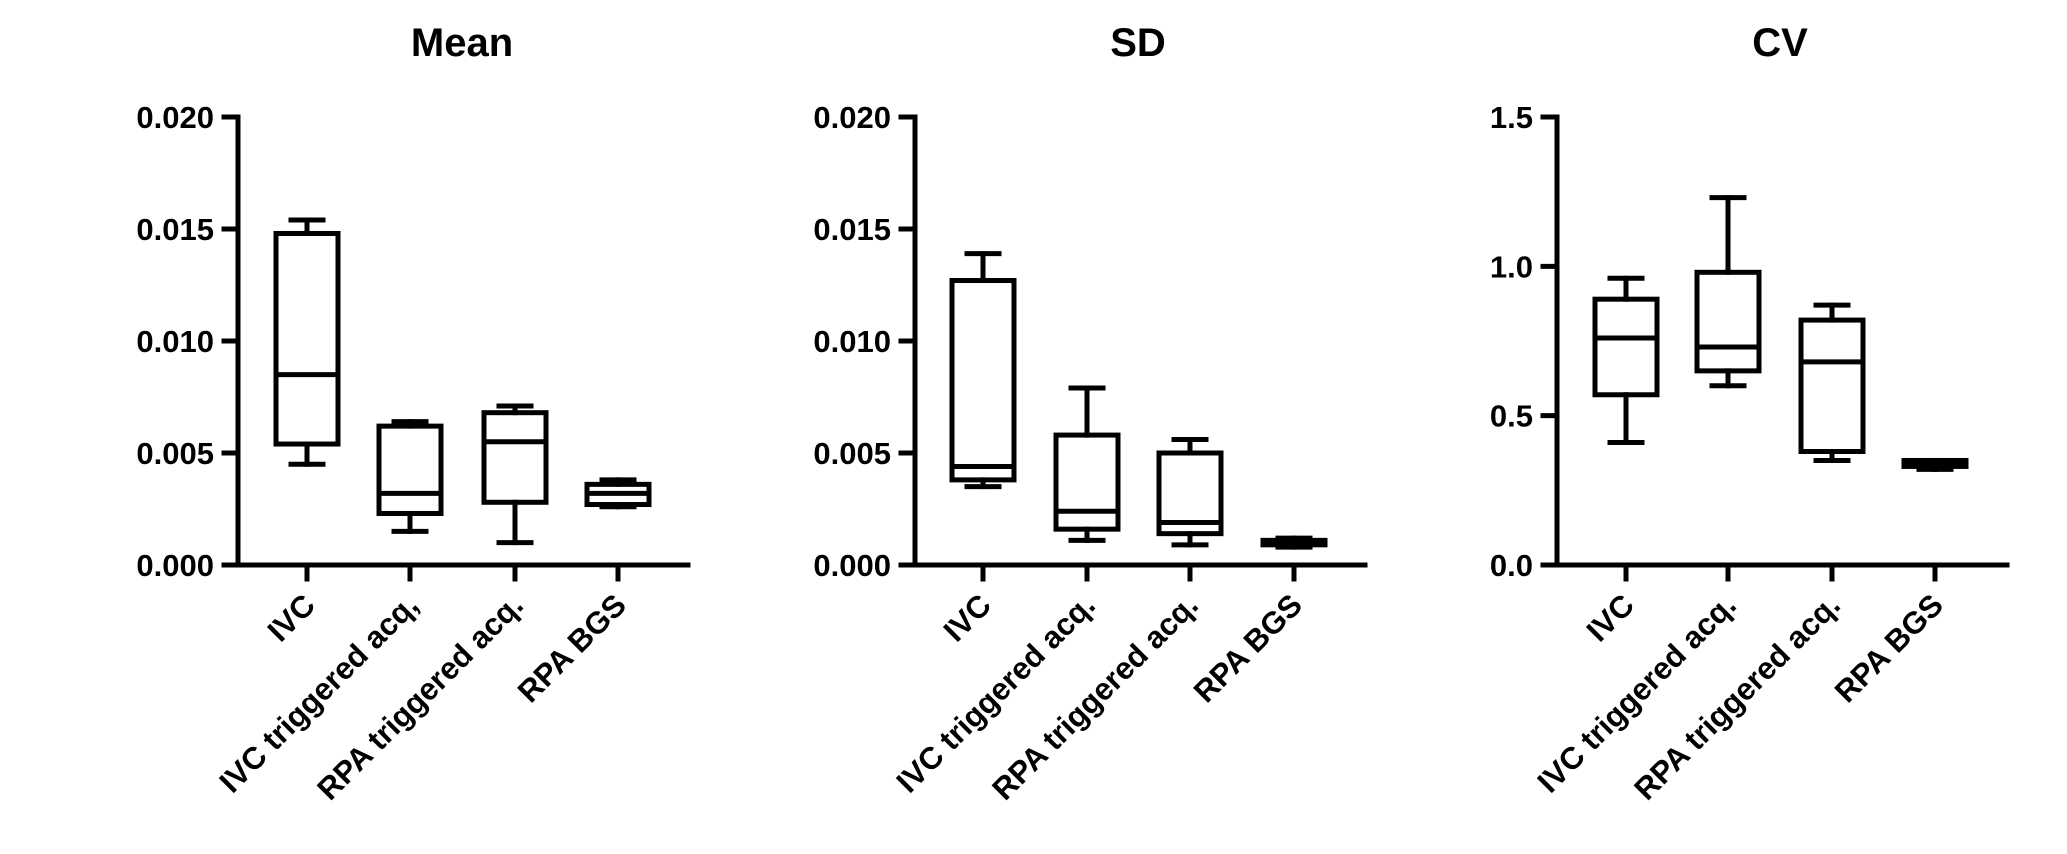  I want to click on y-tick-label: 1.0, so click(1511, 266).